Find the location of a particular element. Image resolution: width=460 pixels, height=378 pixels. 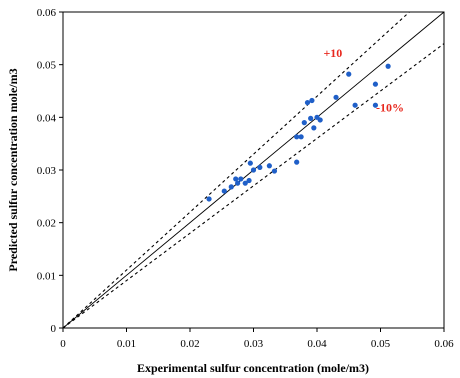

annotation-label: -10% is located at coordinates (390, 108).